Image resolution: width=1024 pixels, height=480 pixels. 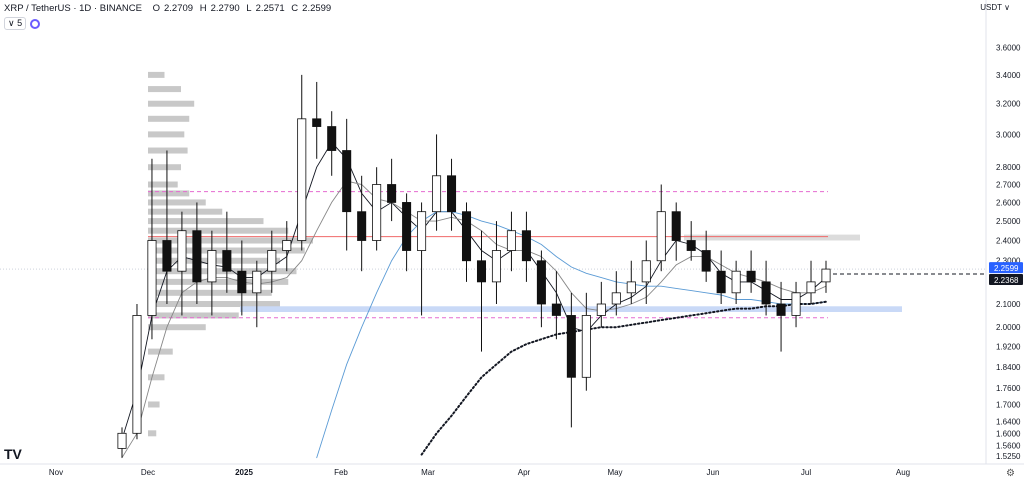 What do you see at coordinates (11, 23) in the screenshot?
I see `chevron-down-icon: ∨` at bounding box center [11, 23].